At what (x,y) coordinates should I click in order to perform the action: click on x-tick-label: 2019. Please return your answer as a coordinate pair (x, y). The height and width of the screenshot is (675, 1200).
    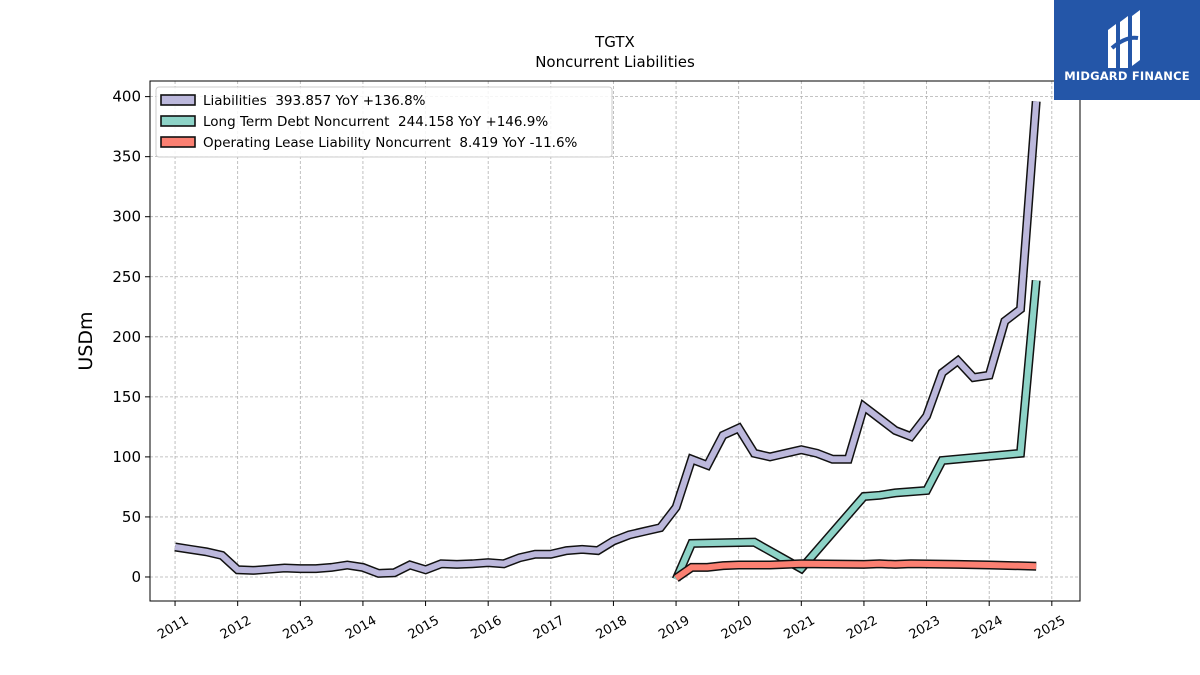
    Looking at the image, I should click on (674, 628).